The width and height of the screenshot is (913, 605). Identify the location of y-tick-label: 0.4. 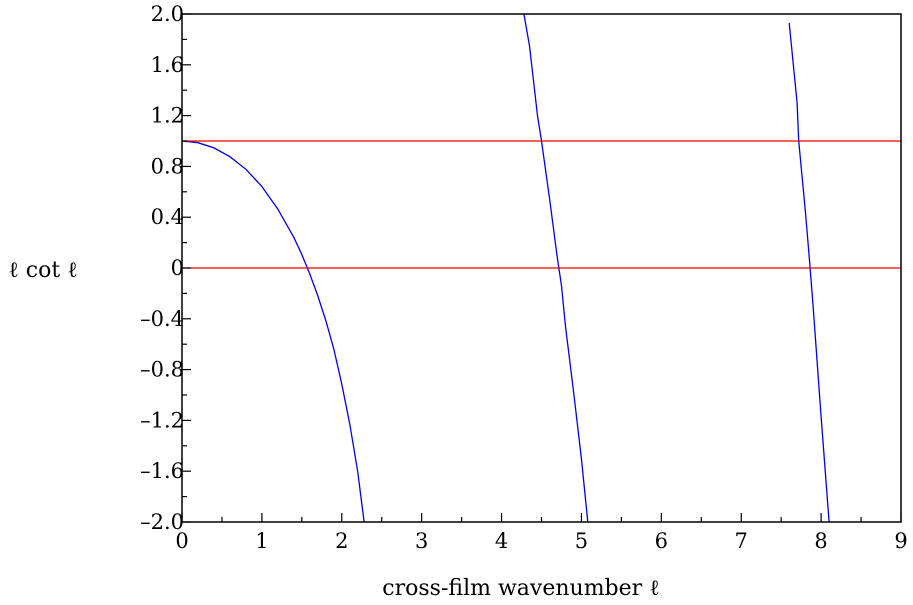
(167, 217).